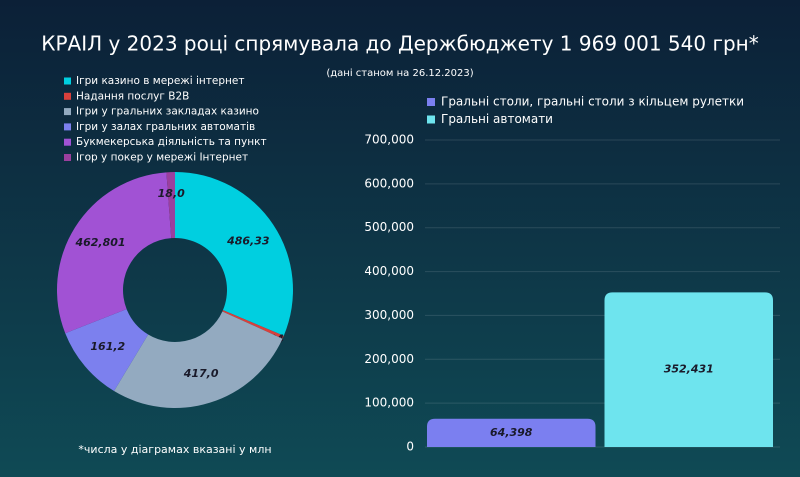 The height and width of the screenshot is (477, 800). I want to click on y-tick-label: 600,000, so click(389, 183).